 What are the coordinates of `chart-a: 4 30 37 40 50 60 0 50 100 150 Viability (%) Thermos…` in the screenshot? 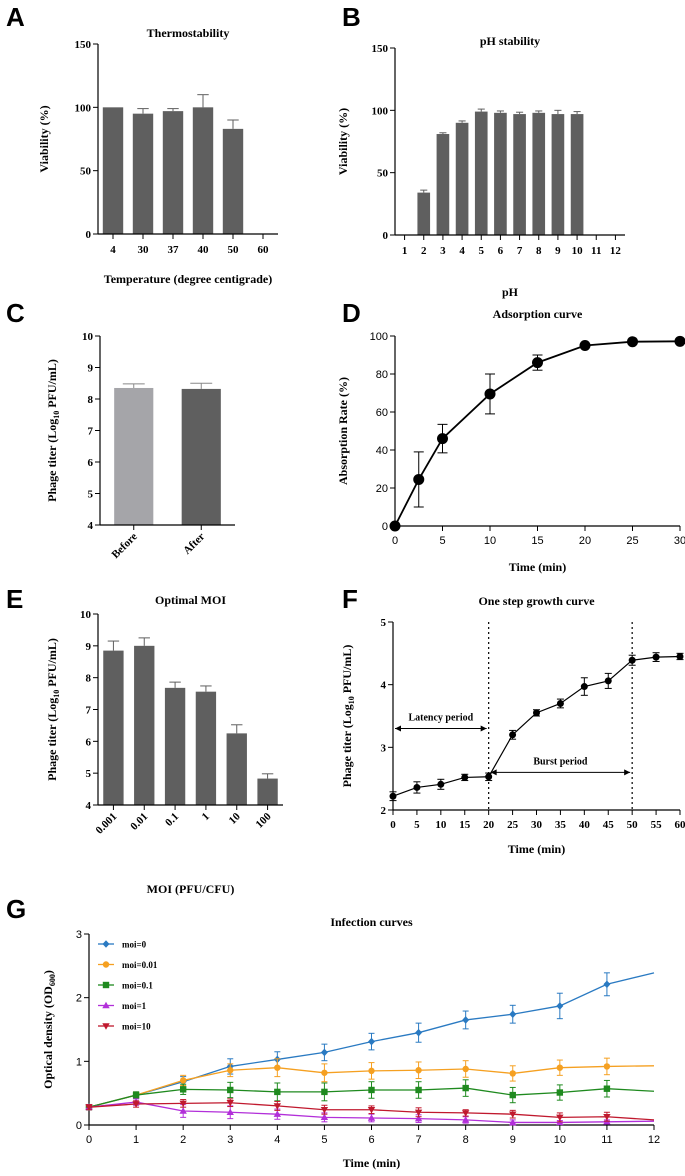 It's located at (157, 156).